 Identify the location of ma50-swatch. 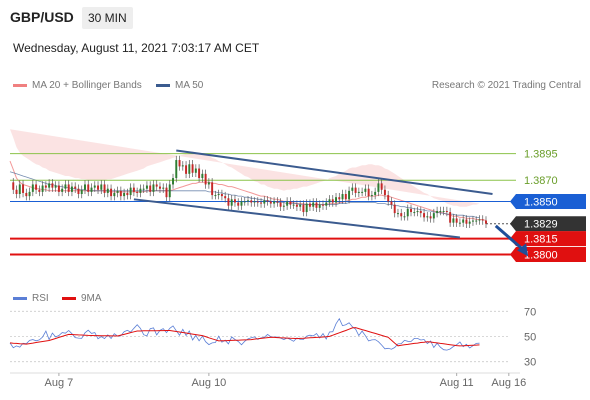
(163, 85).